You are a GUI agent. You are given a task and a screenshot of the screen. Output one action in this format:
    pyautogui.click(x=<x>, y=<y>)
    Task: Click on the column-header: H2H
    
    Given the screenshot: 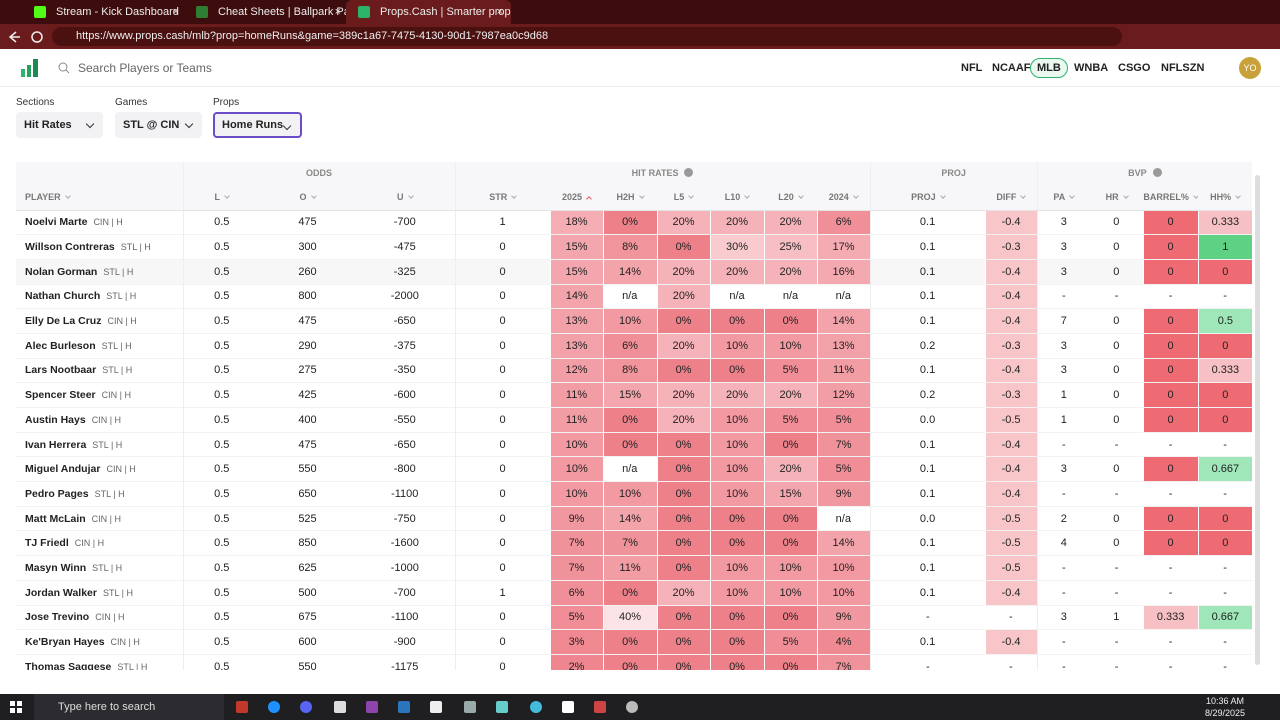 What is the action you would take?
    pyautogui.click(x=630, y=197)
    